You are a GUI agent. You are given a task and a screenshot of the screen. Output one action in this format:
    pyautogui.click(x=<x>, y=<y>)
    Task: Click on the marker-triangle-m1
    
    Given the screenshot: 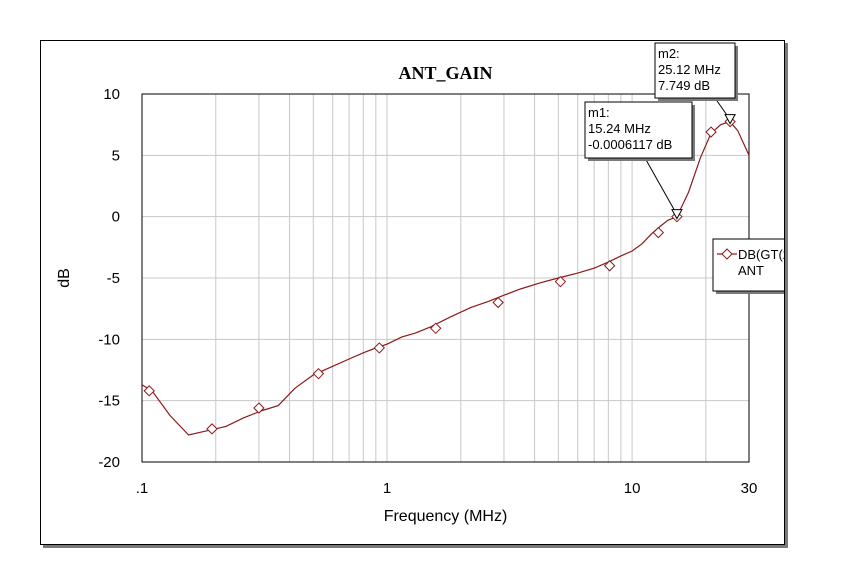 What is the action you would take?
    pyautogui.click(x=677, y=214)
    